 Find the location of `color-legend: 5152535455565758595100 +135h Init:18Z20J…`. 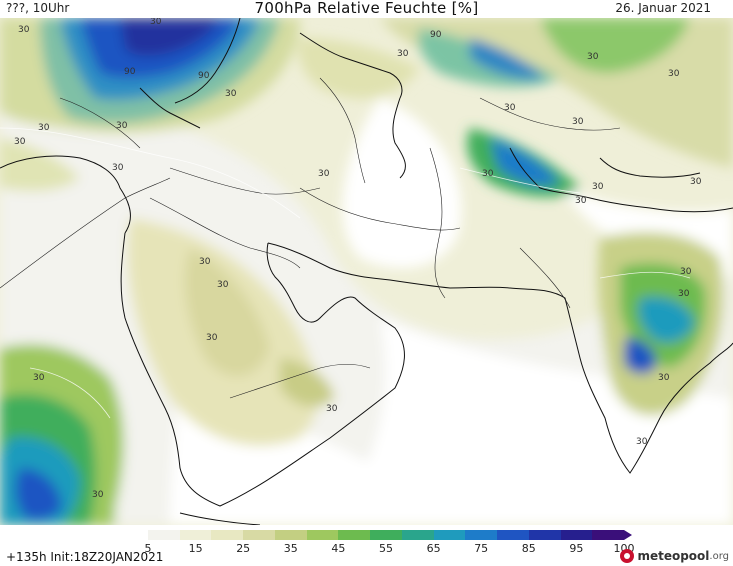

color-legend: 5152535455565758595100 +135h Init:18Z20J… is located at coordinates (366, 545).